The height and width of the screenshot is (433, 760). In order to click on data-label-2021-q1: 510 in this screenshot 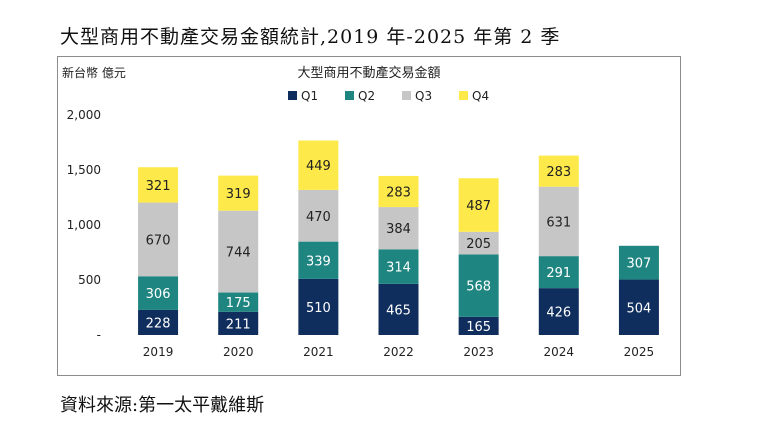, I will do `click(318, 308)`.